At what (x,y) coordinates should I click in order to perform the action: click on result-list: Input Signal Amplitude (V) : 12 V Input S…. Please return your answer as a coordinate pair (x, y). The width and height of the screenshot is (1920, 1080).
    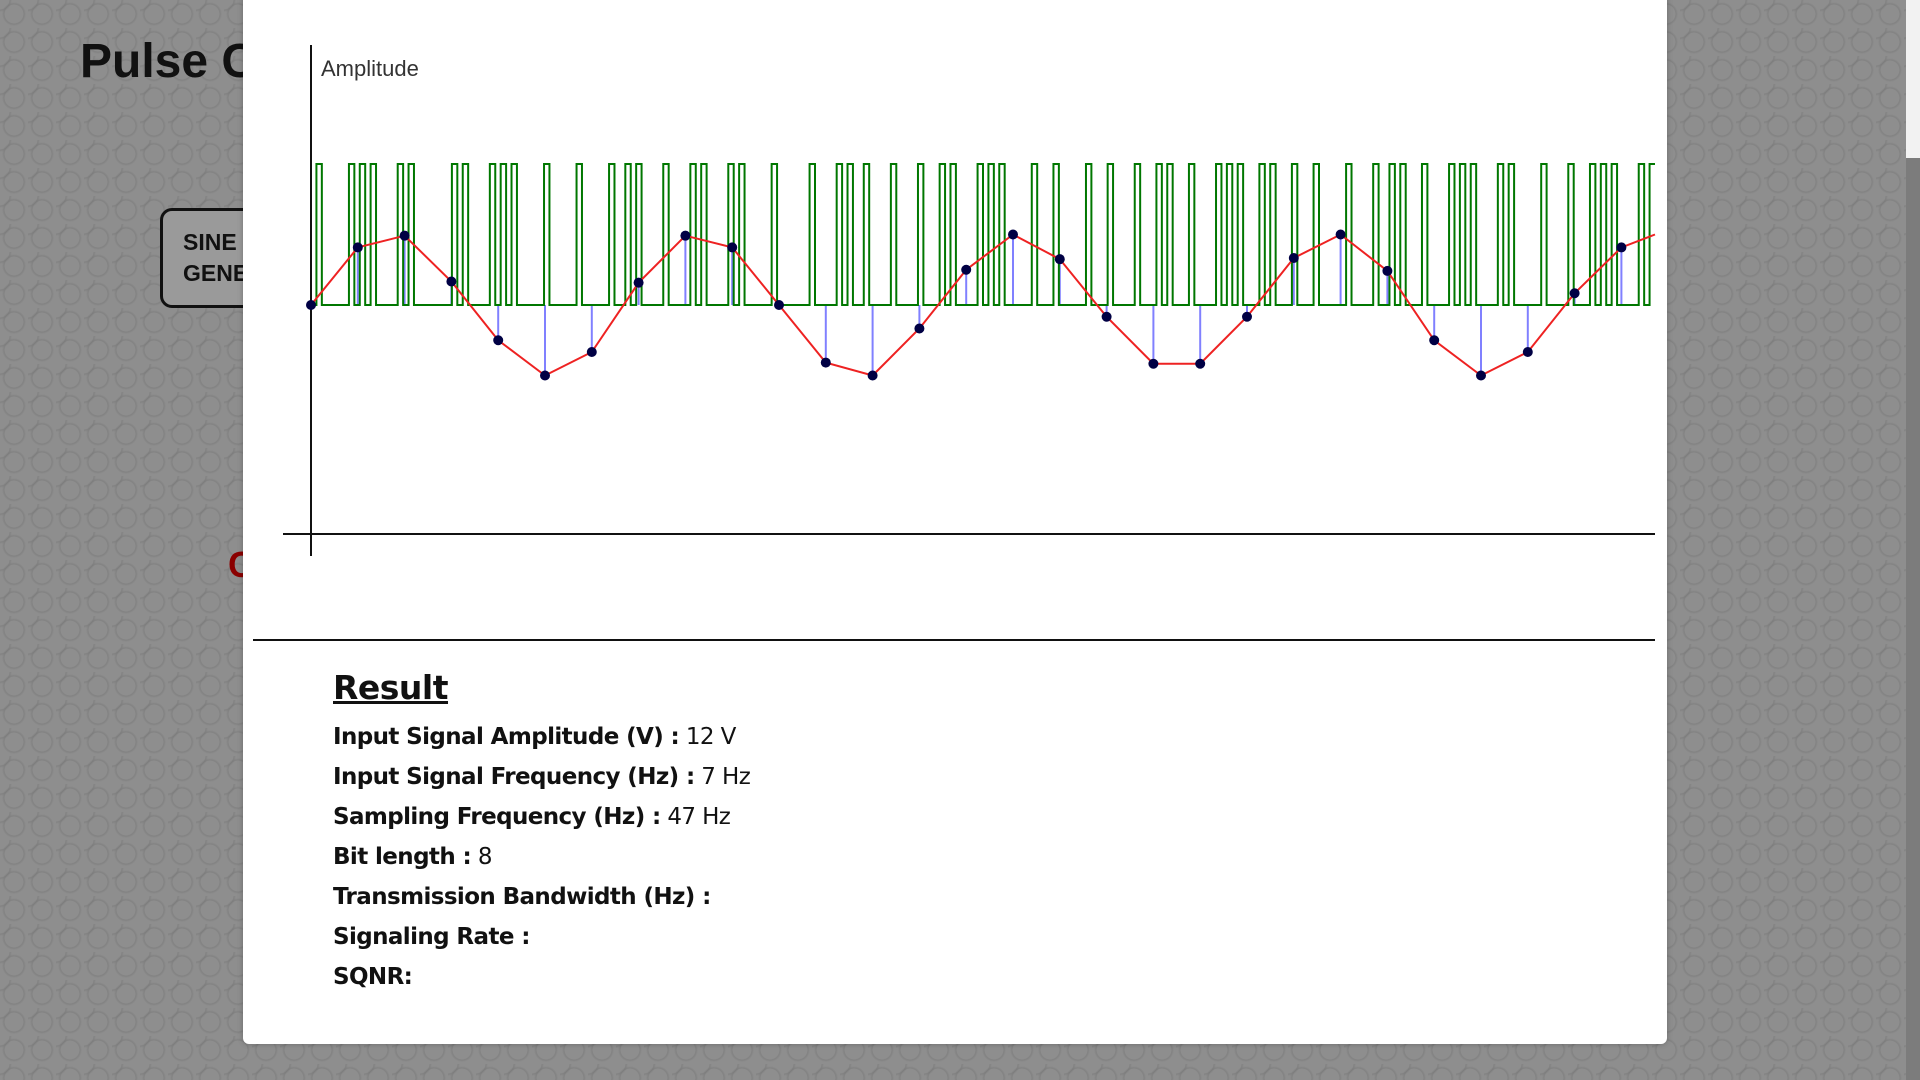
    Looking at the image, I should click on (542, 857).